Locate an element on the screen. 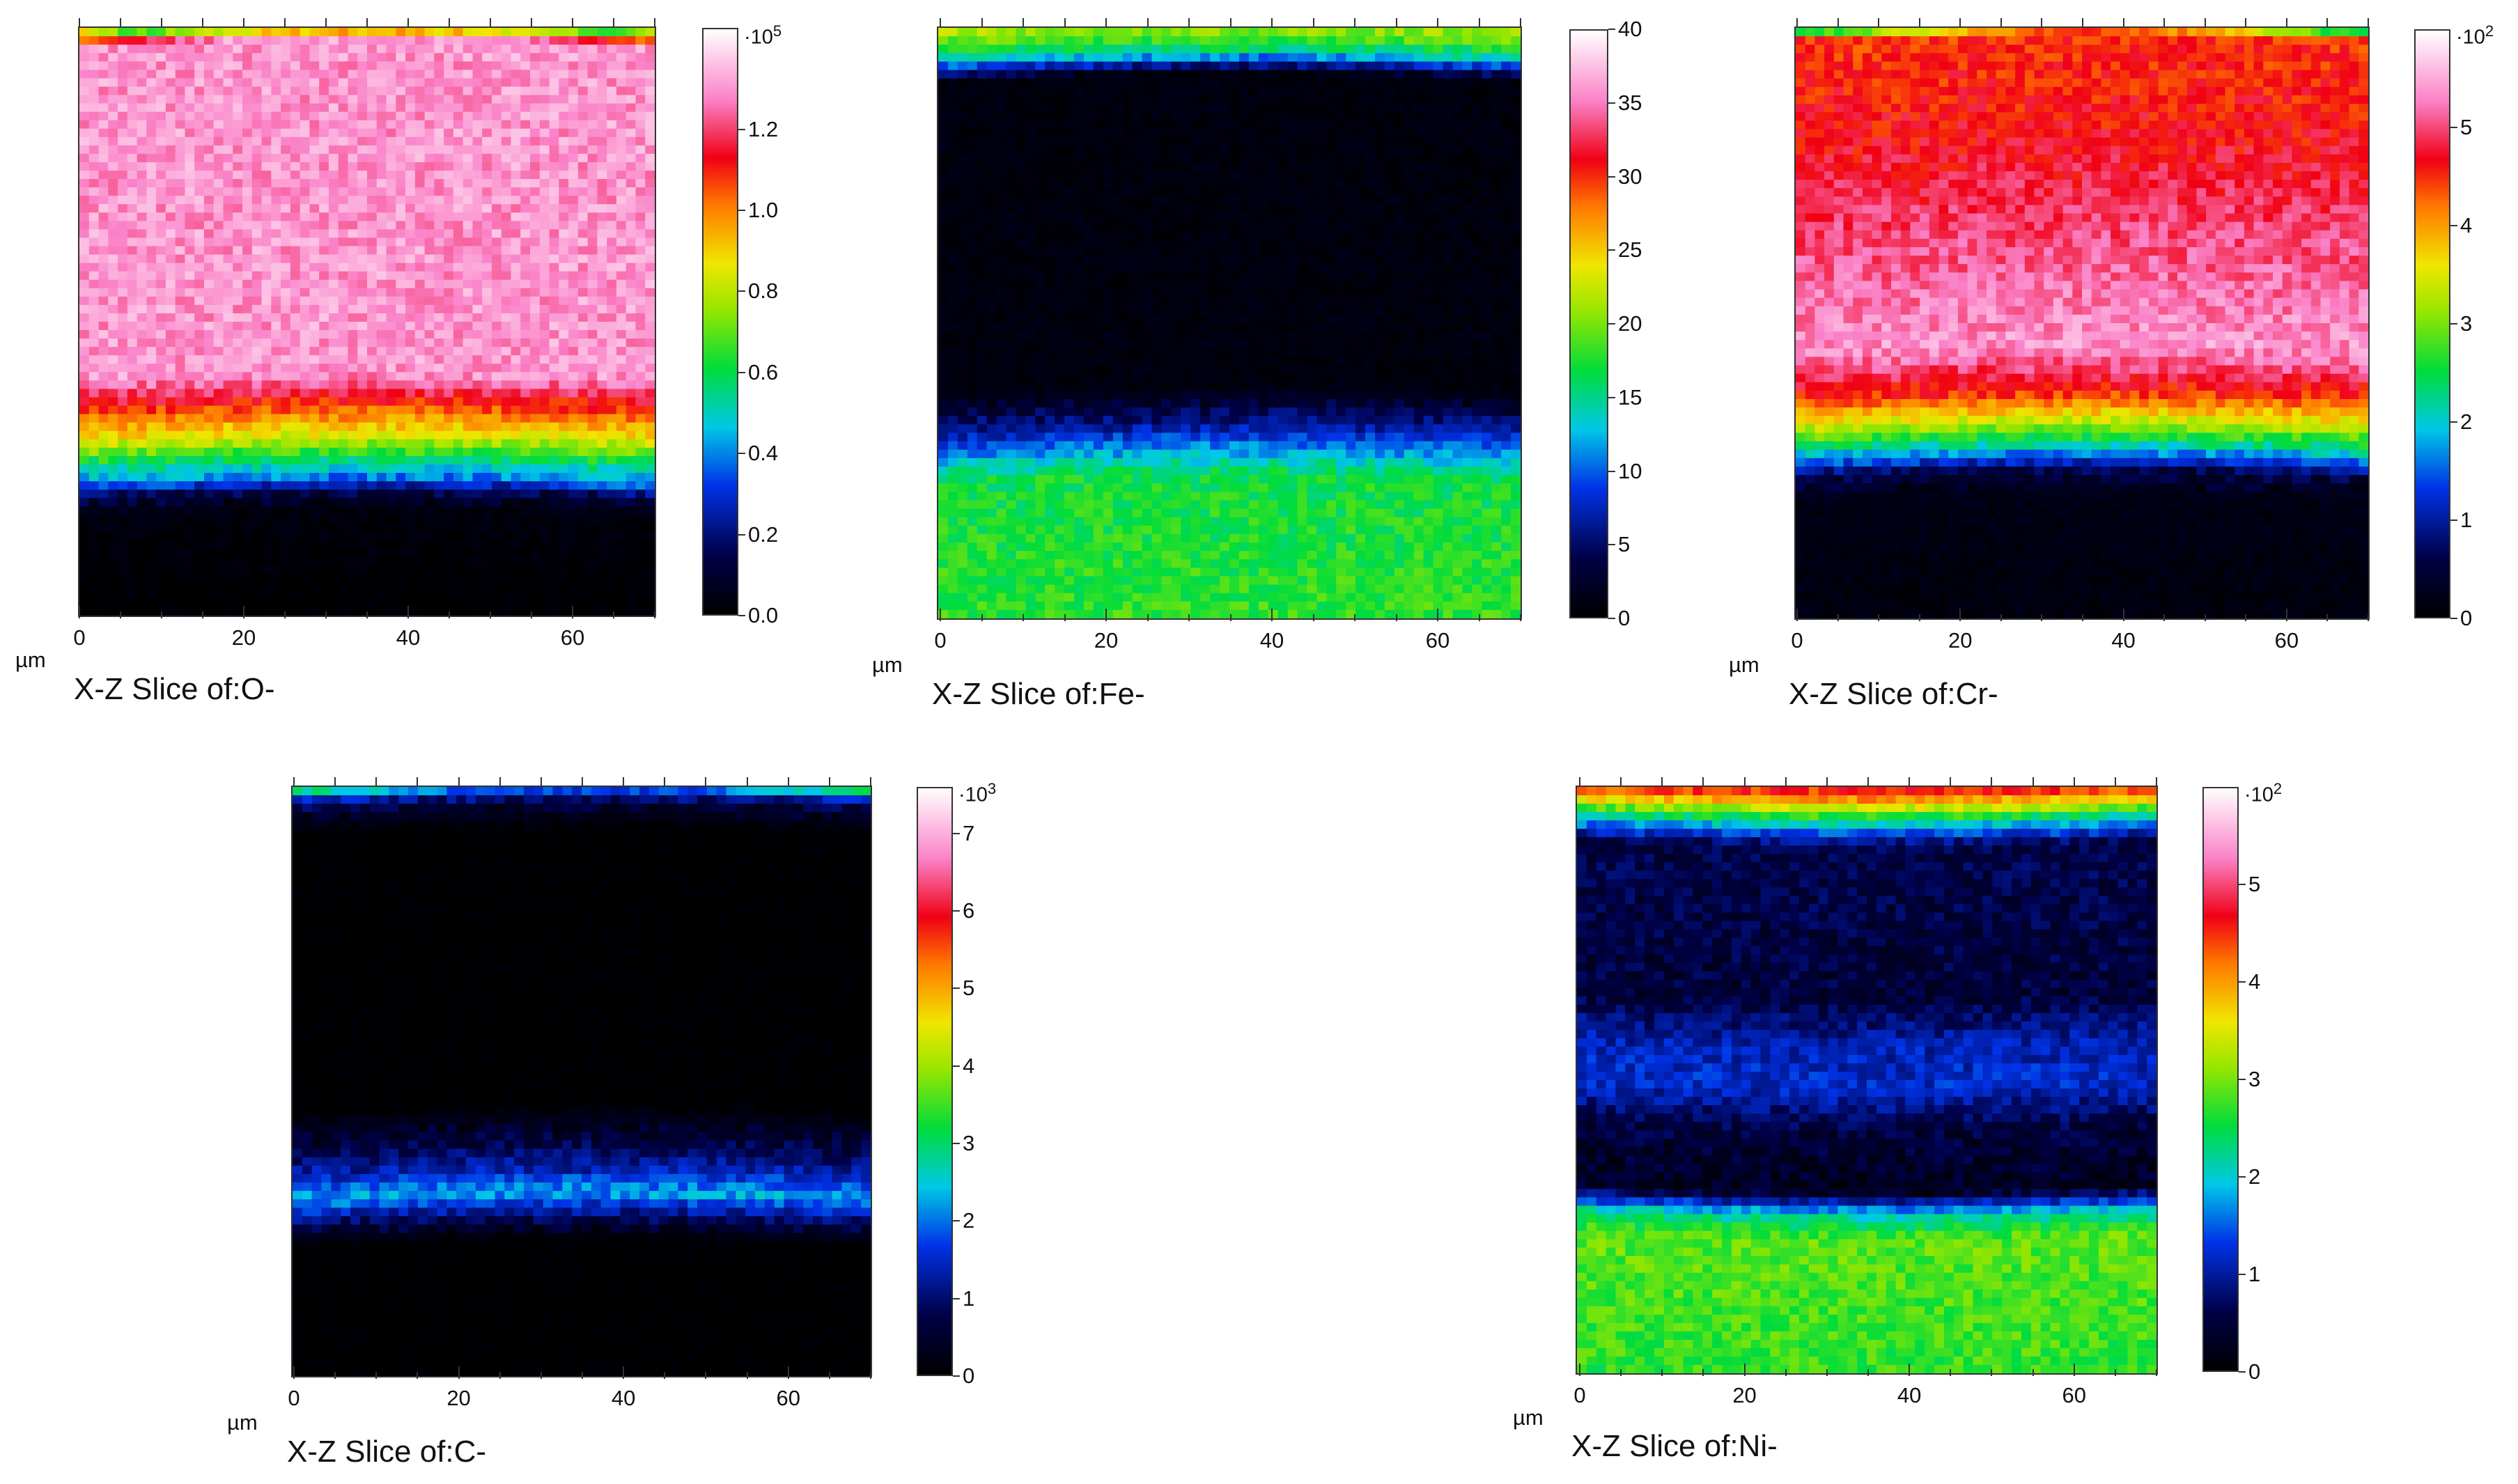 This screenshot has width=2518, height=1484. heatmap-oxygen is located at coordinates (367, 321).